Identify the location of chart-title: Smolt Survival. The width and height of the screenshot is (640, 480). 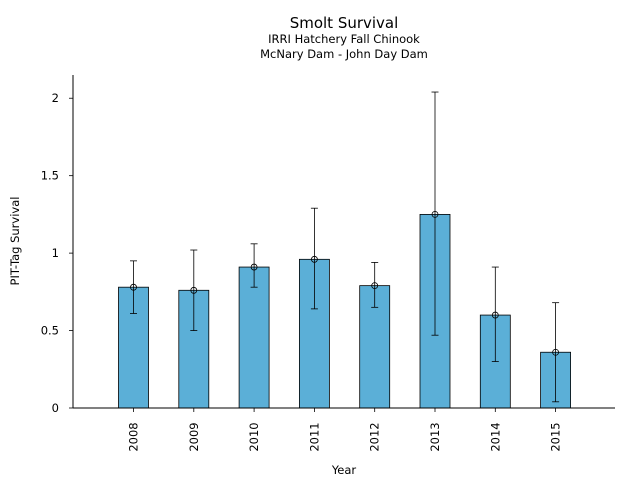
(344, 23).